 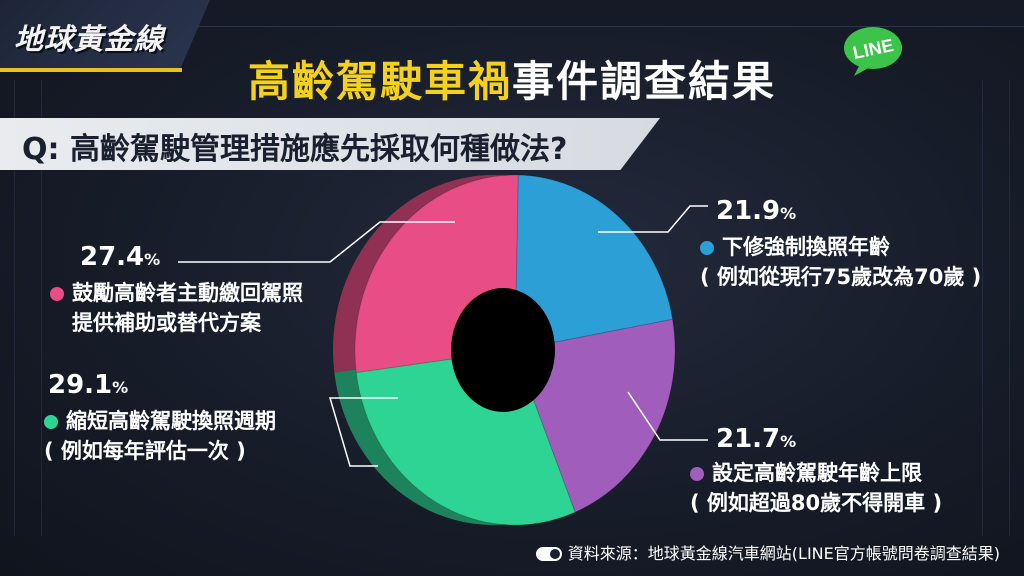 I want to click on top-strip, so click(x=610, y=13).